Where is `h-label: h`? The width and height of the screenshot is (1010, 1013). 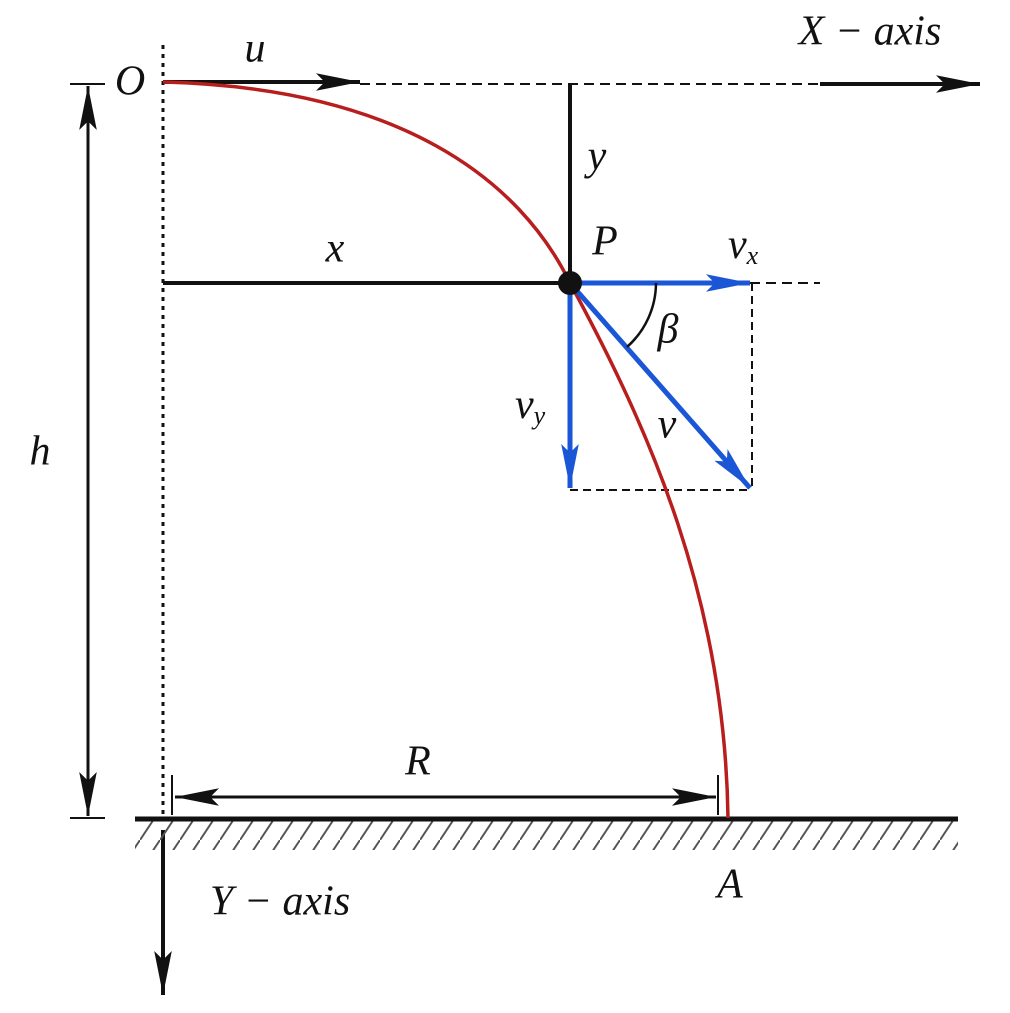
h-label: h is located at coordinates (40, 452).